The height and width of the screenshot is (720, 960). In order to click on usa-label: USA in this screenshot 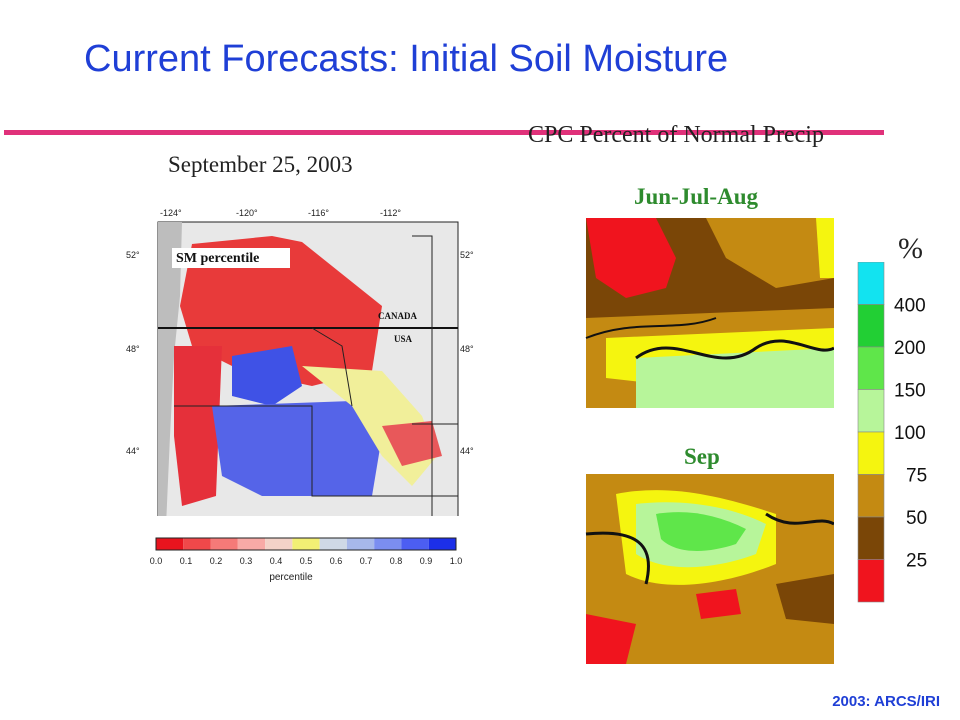, I will do `click(403, 339)`.